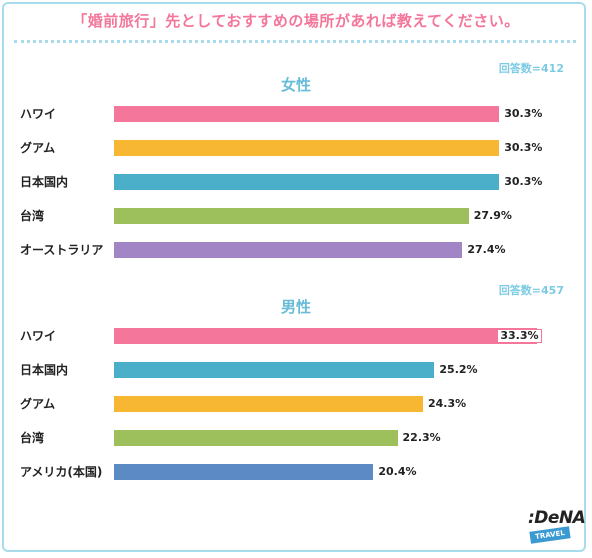 The width and height of the screenshot is (592, 558). What do you see at coordinates (531, 68) in the screenshot?
I see `respondent-count: 回答数=412` at bounding box center [531, 68].